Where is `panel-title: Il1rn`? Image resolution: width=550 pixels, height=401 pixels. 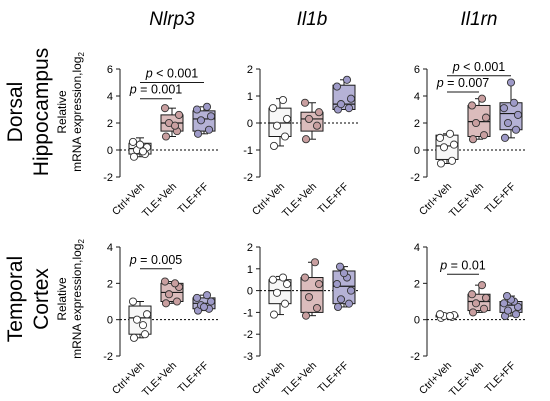 panel-title: Il1rn is located at coordinates (479, 19).